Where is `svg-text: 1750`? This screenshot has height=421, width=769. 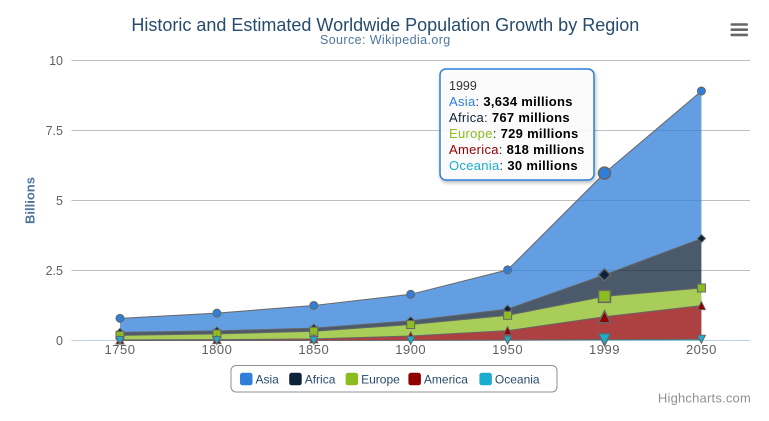 svg-text: 1750 is located at coordinates (120, 349).